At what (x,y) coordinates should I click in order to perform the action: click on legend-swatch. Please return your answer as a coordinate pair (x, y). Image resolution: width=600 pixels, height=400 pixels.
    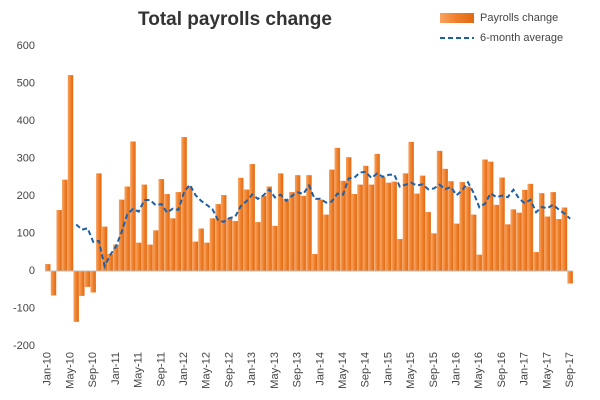
    Looking at the image, I should click on (457, 18).